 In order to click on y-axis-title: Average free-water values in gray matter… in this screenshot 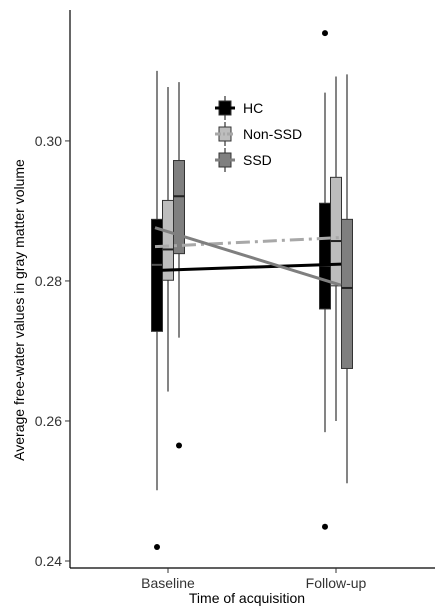, I will do `click(19, 310)`.